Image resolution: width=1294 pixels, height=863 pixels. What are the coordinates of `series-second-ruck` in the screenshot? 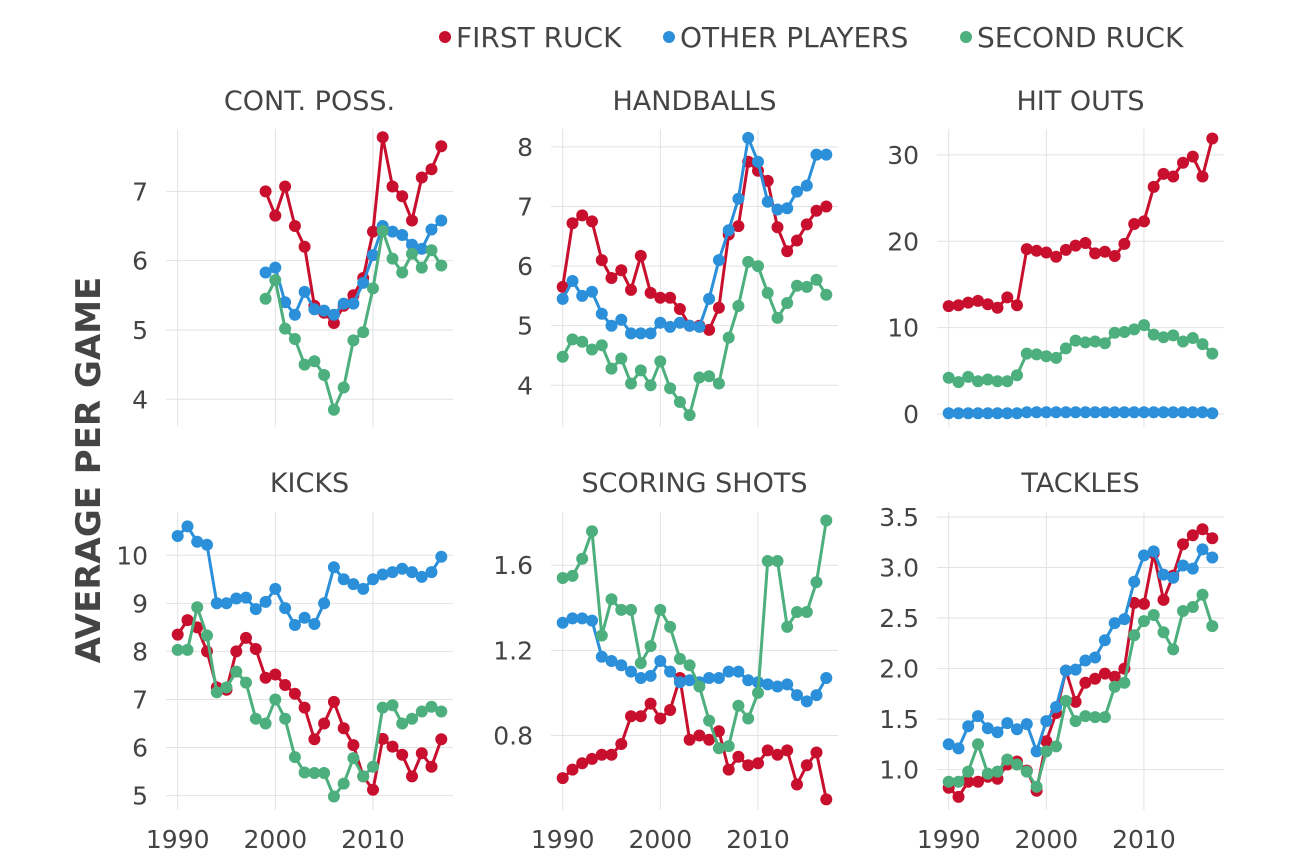 It's located at (309, 702).